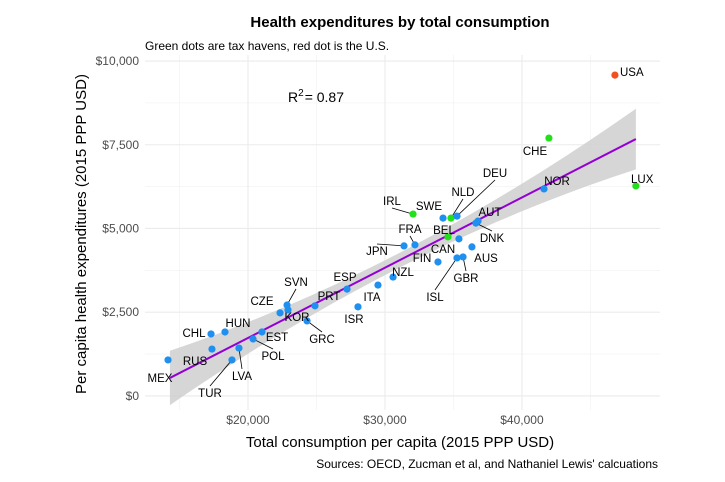  Describe the element at coordinates (443, 250) in the screenshot. I see `point-label: CAN` at that location.